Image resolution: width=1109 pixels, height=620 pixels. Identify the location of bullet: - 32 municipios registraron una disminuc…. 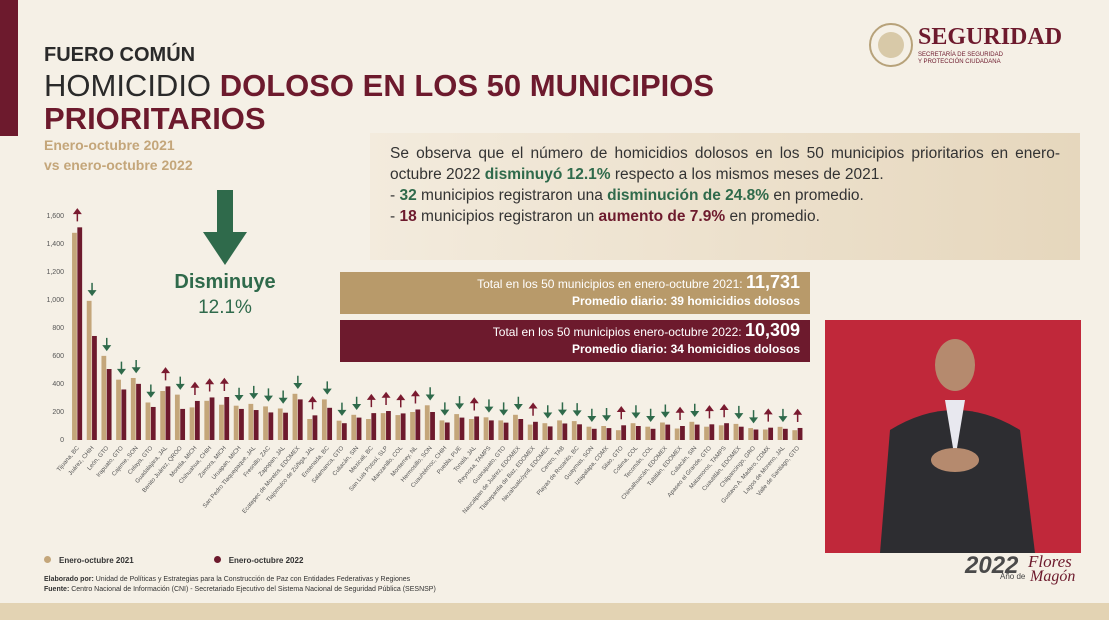
(725, 195).